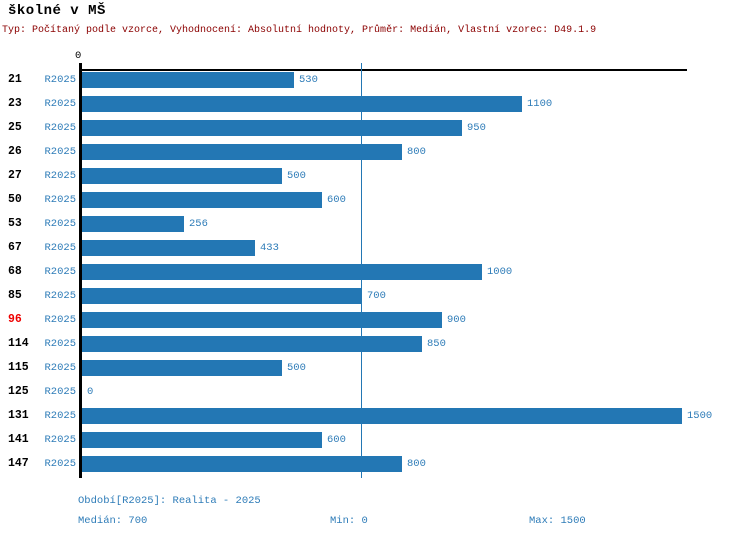 The height and width of the screenshot is (538, 750). I want to click on row-category-label: 96, so click(15, 319).